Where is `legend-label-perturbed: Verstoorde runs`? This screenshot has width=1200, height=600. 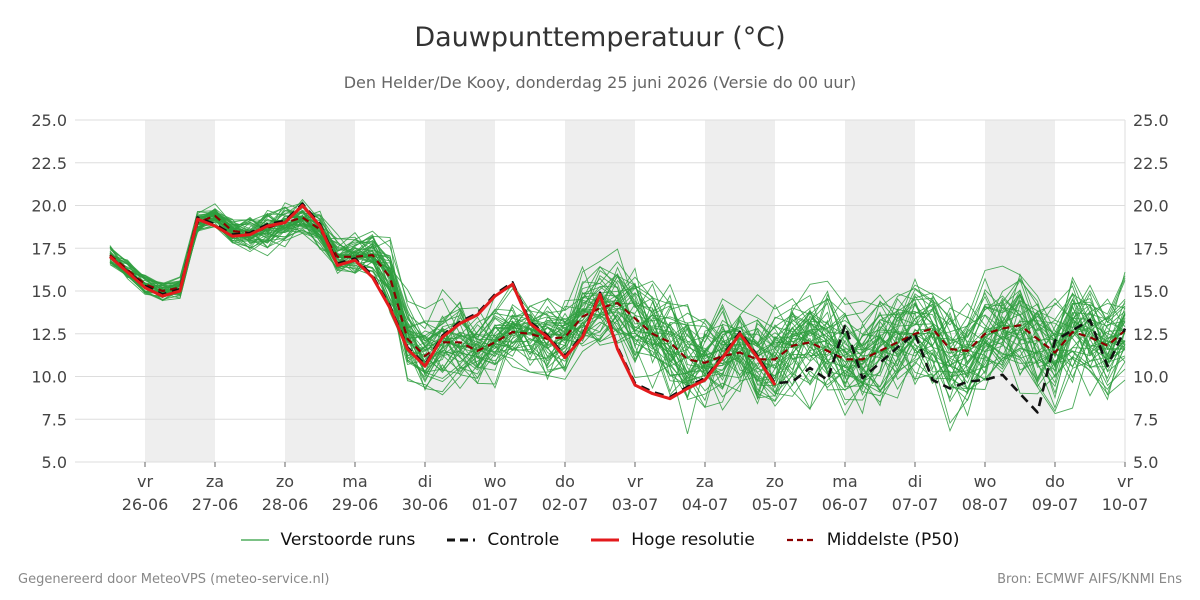 legend-label-perturbed: Verstoorde runs is located at coordinates (348, 540).